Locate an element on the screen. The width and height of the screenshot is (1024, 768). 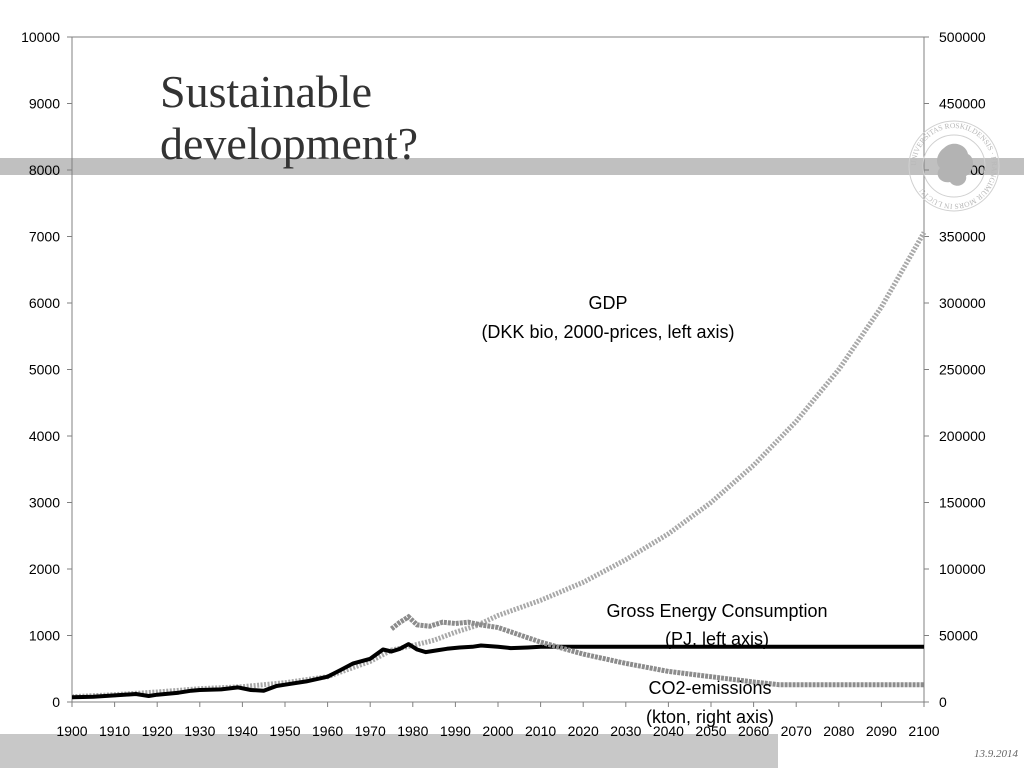
x-axis-tick-label: 2080 is located at coordinates (838, 731).